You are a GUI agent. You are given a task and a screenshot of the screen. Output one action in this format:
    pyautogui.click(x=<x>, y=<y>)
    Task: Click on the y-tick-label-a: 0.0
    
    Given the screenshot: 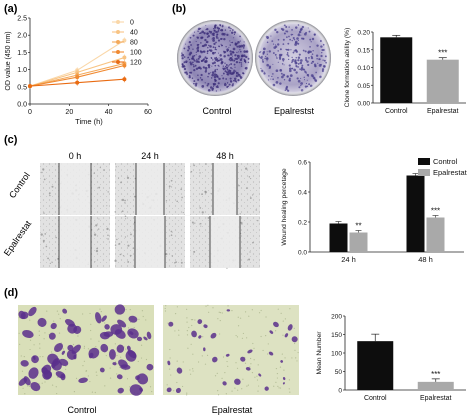 What is the action you would take?
    pyautogui.click(x=22, y=105)
    